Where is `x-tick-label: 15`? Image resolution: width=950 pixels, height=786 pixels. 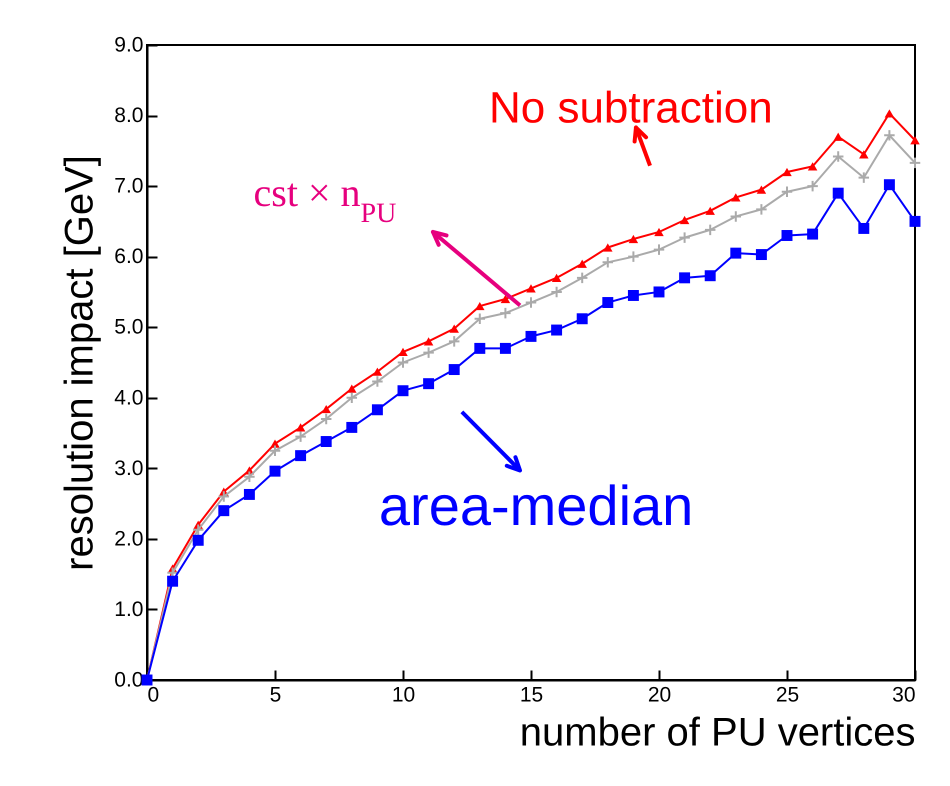
x-tick-label: 15 is located at coordinates (532, 695).